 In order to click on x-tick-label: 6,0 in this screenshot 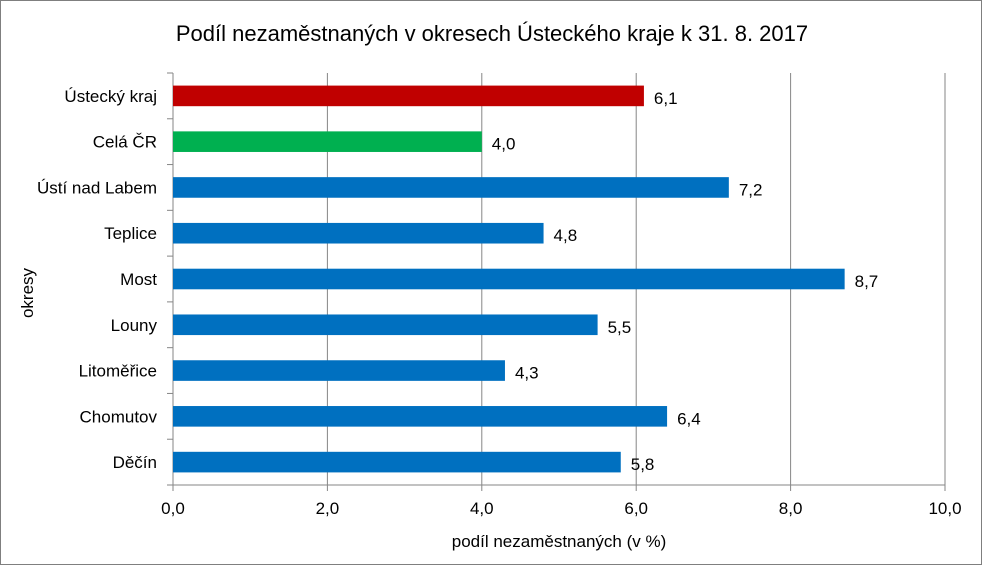, I will do `click(636, 508)`.